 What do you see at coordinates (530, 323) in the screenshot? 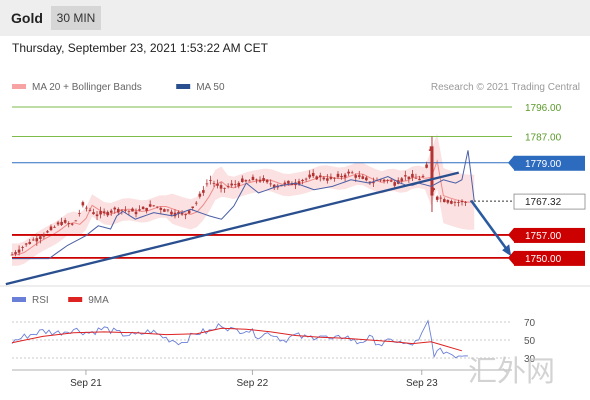
I see `rsi-tick-70: 70` at bounding box center [530, 323].